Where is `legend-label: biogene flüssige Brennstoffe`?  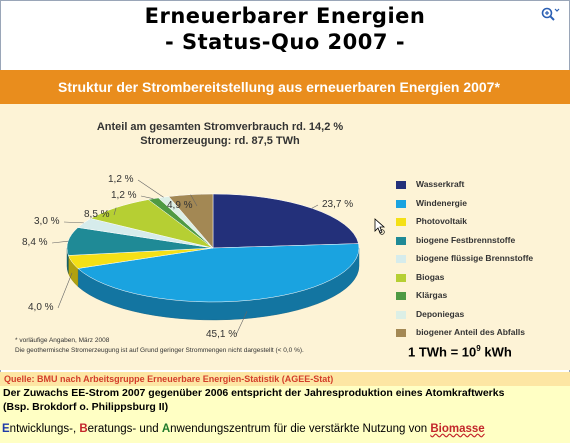 legend-label: biogene flüssige Brennstoffe is located at coordinates (475, 258).